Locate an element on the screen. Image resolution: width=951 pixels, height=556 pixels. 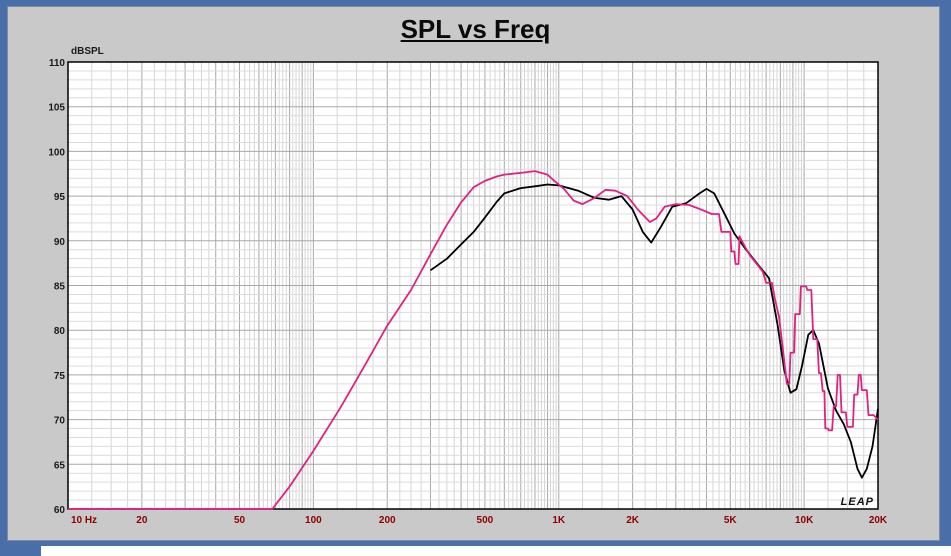
x-tick-label: 50 is located at coordinates (240, 520).